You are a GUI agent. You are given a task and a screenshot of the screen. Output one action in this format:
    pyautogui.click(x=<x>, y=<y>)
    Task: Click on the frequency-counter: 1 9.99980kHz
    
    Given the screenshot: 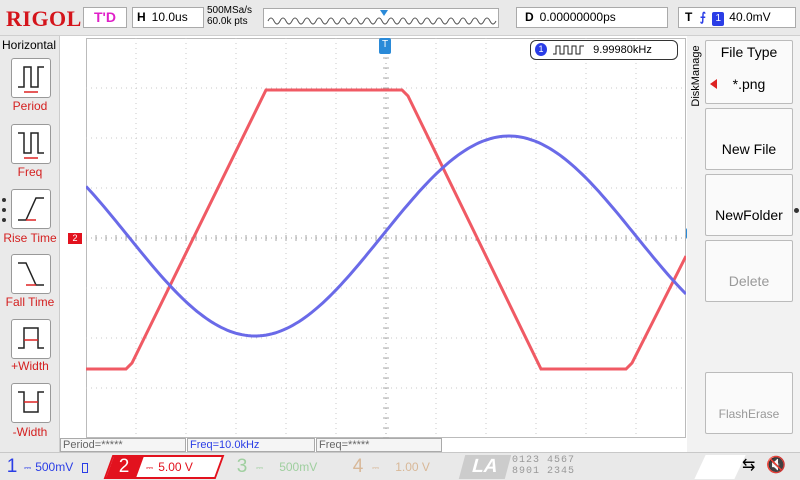 What is the action you would take?
    pyautogui.click(x=604, y=50)
    